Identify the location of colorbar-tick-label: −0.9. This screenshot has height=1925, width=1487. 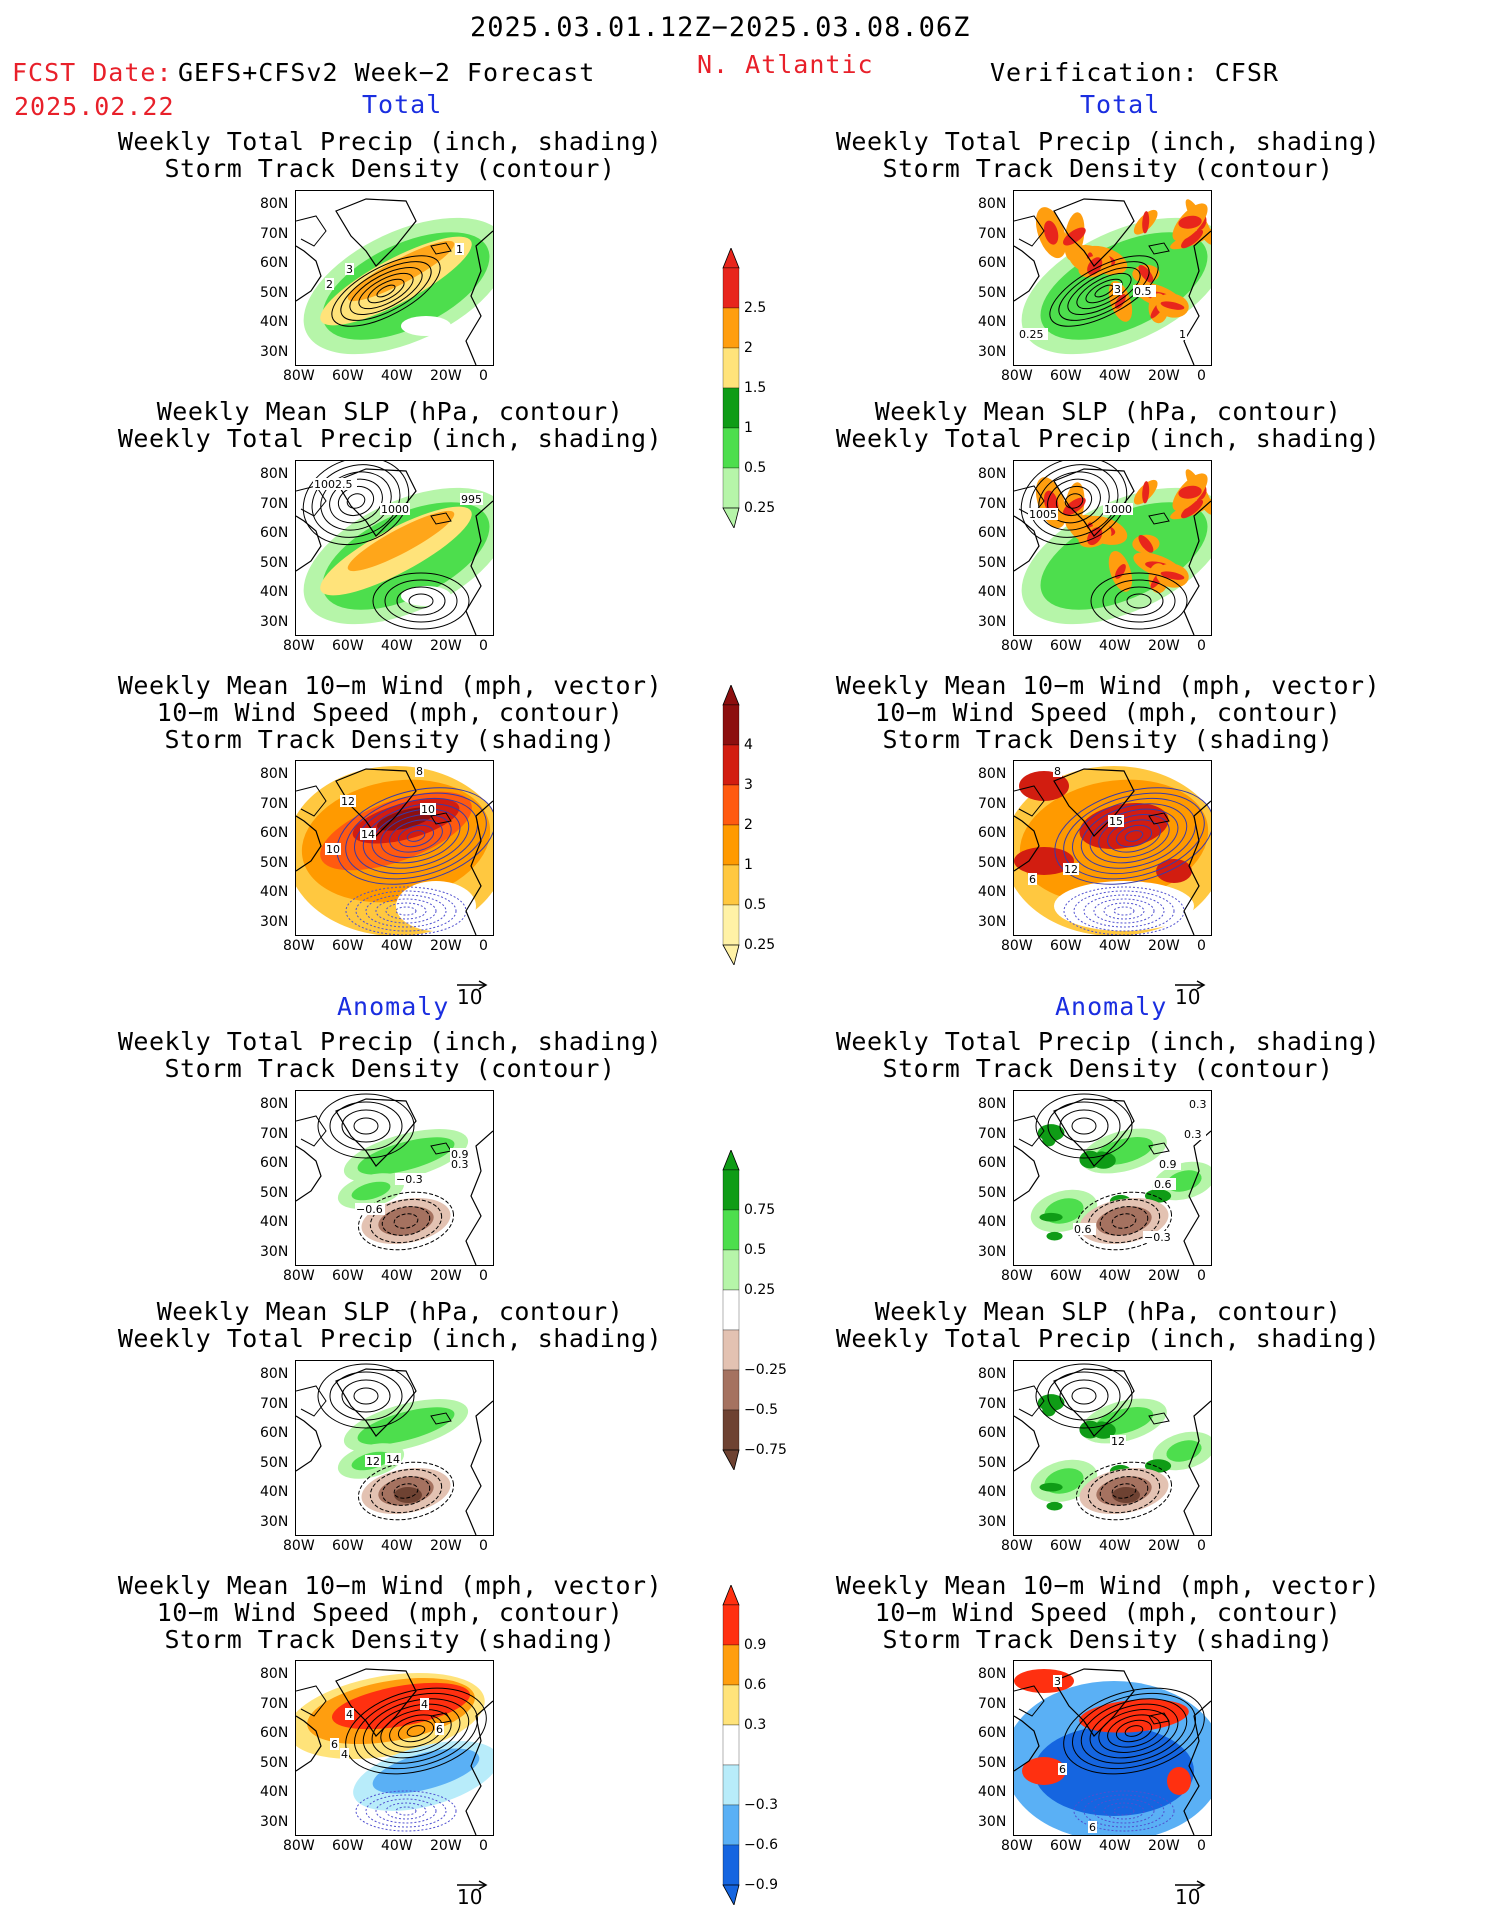
(761, 1885).